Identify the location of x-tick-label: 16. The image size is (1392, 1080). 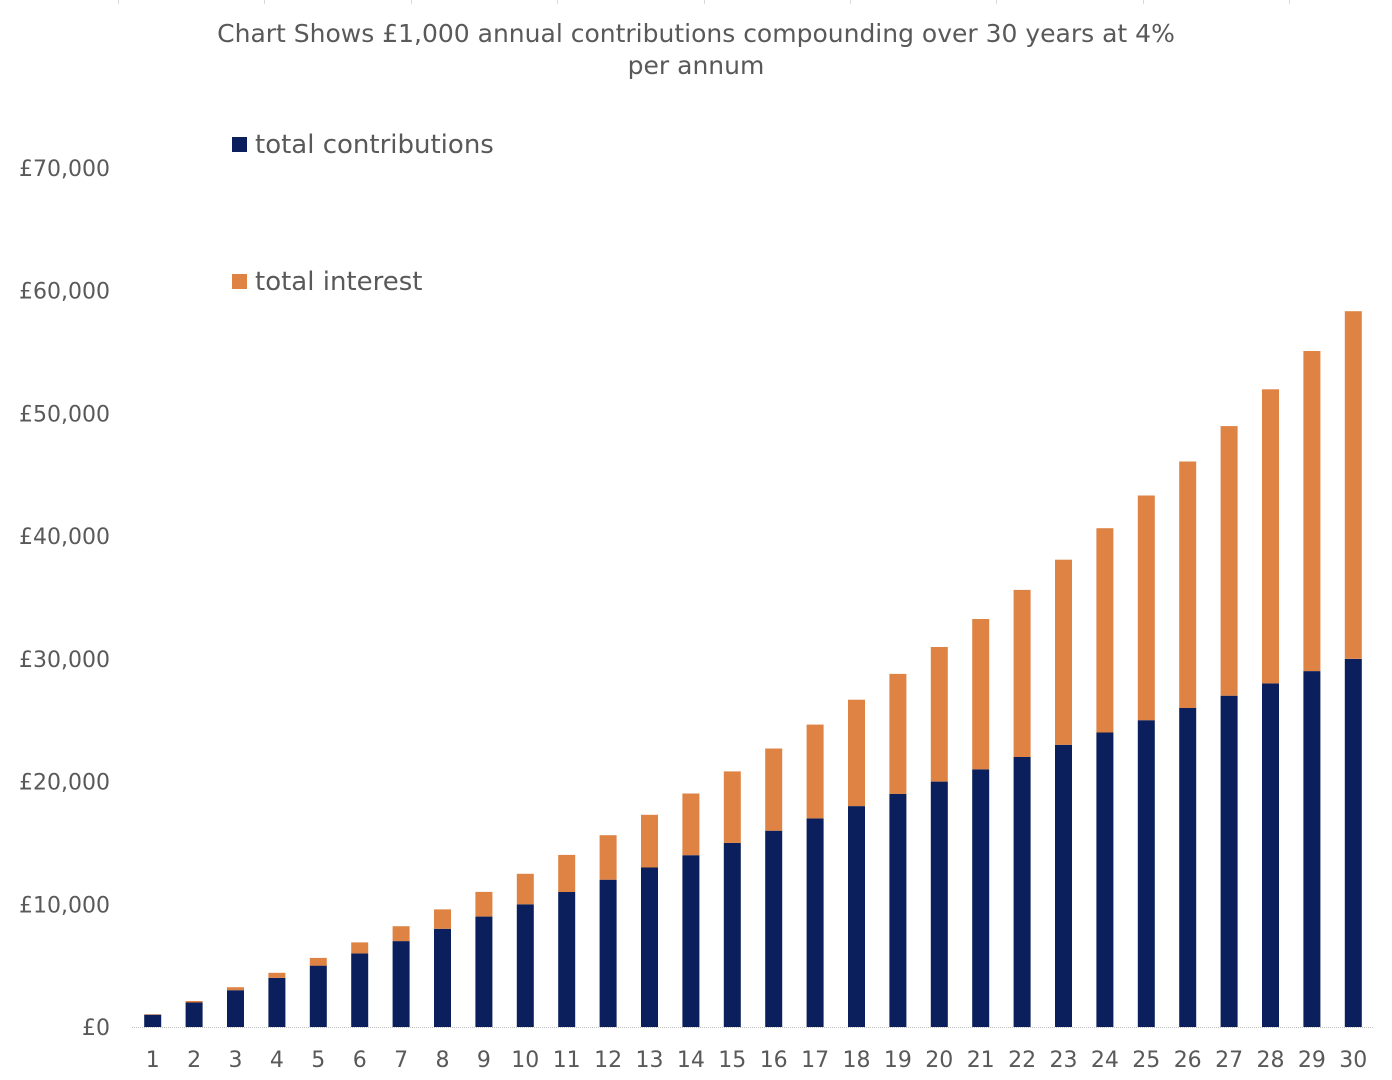
(774, 1060).